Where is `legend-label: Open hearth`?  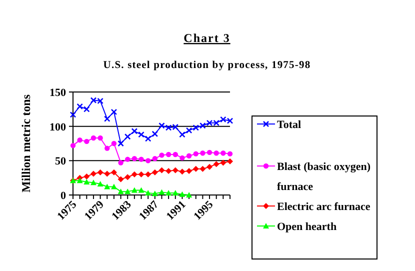
legend-label: Open hearth is located at coordinates (307, 227).